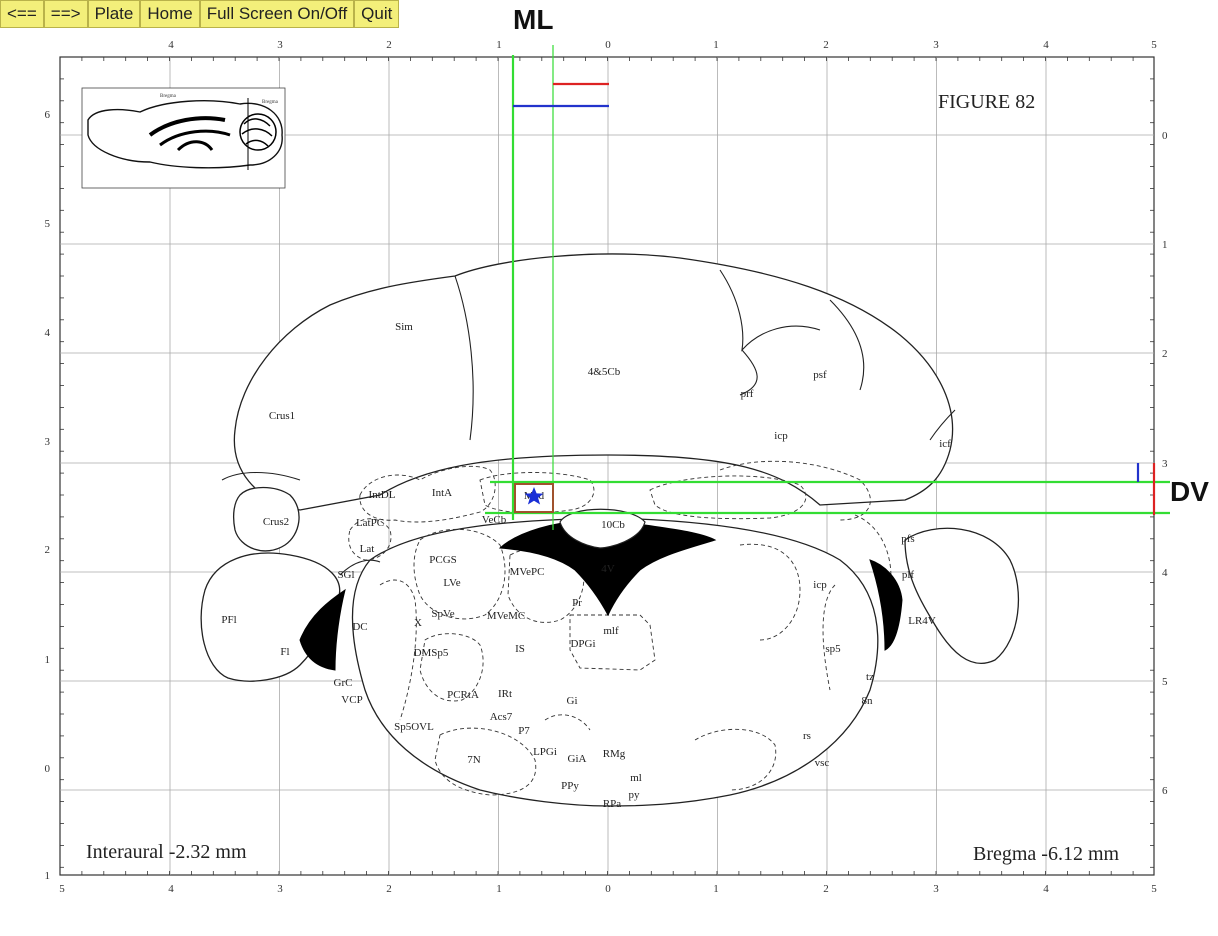  Describe the element at coordinates (520, 649) in the screenshot. I see `region-label-is: IS` at that location.